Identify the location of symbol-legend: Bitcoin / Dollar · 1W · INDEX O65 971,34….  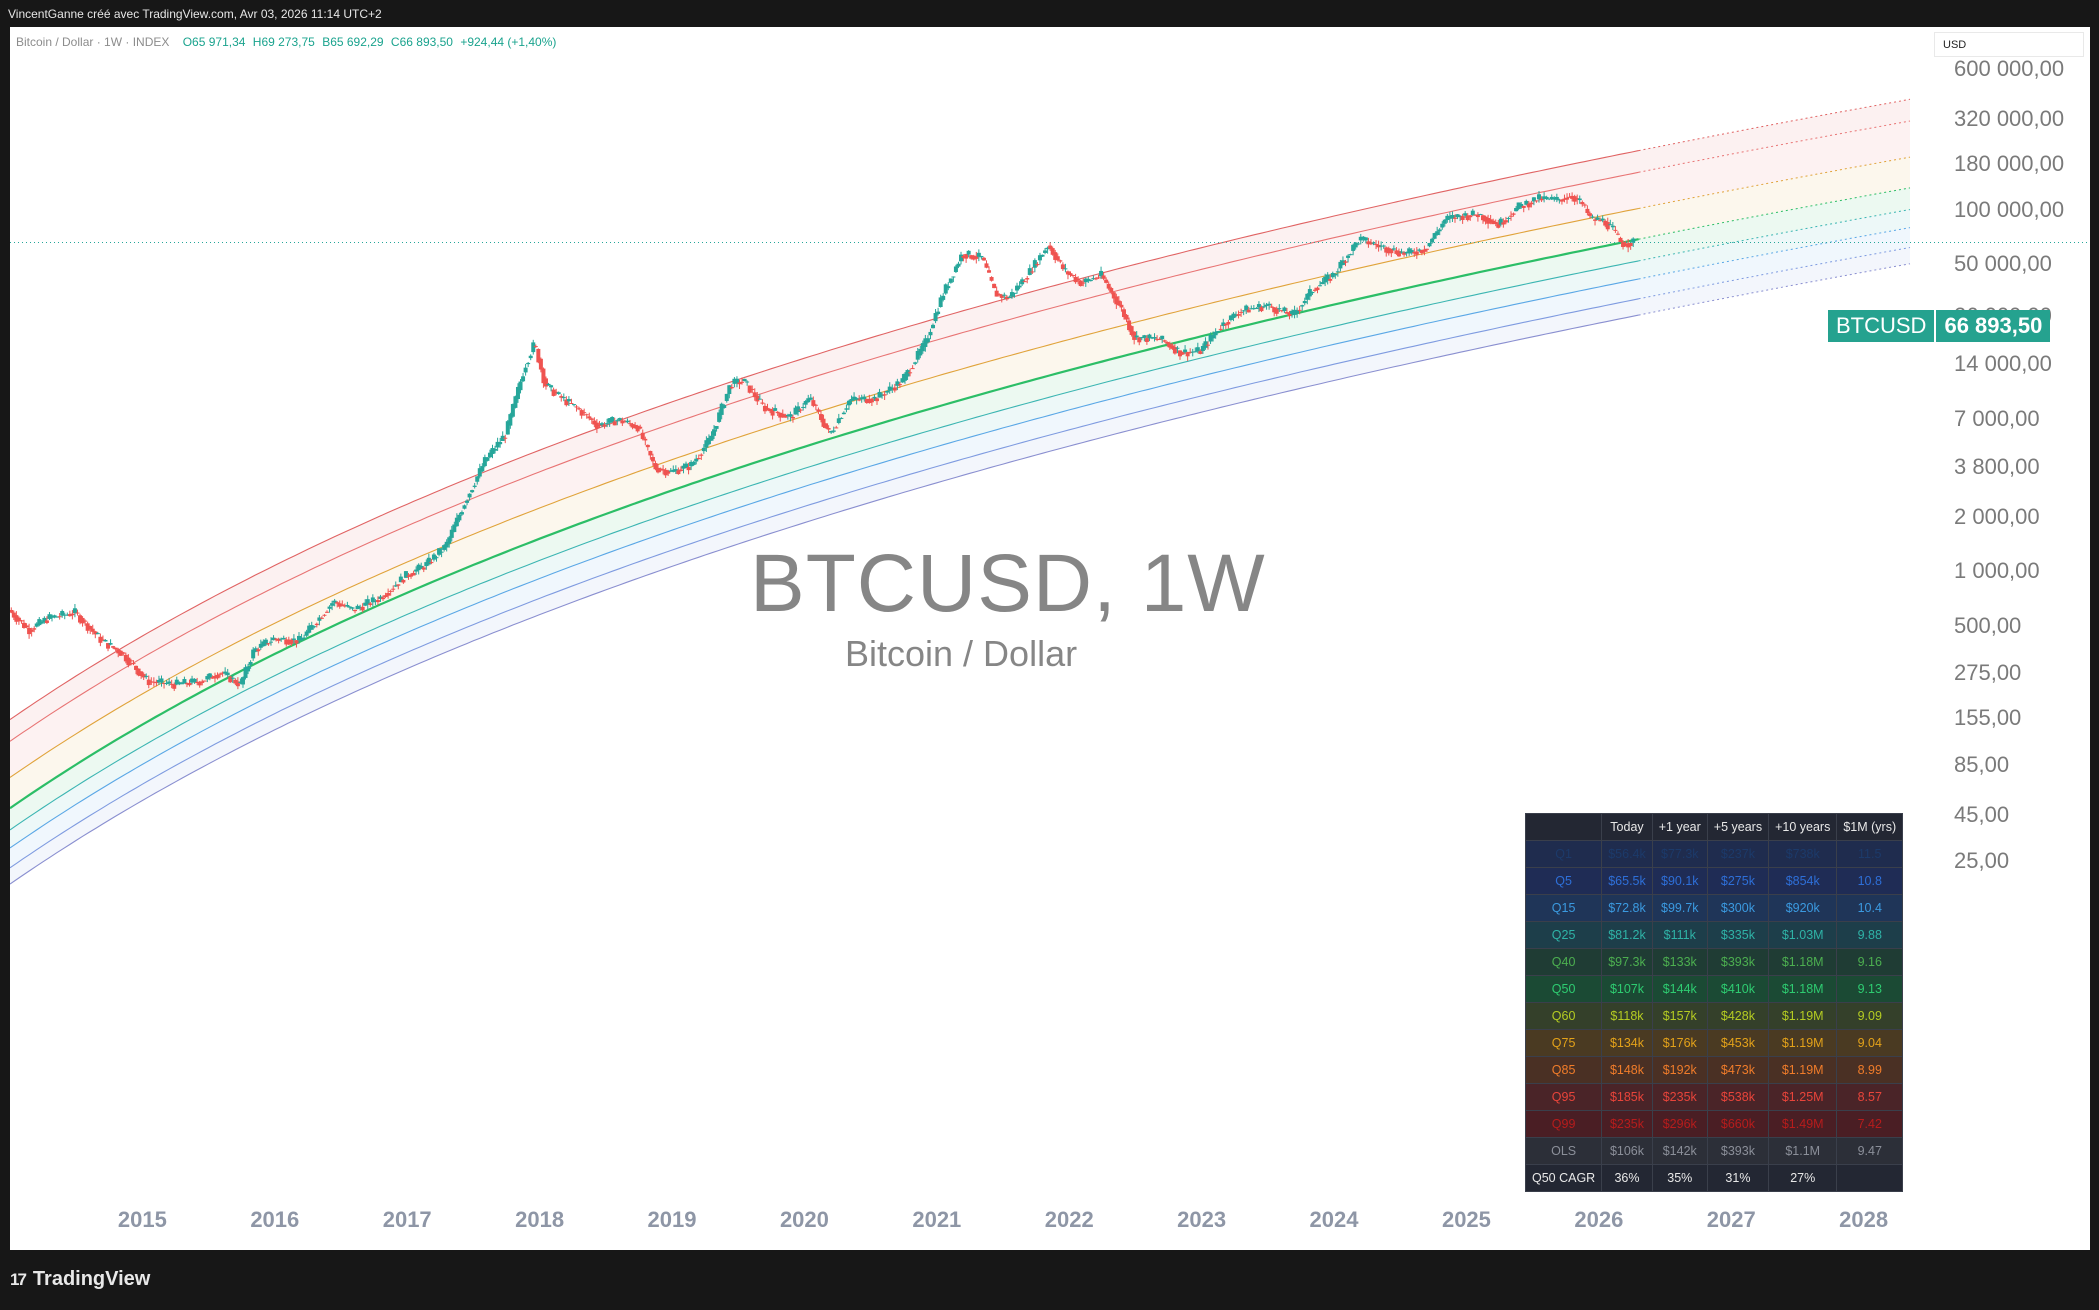
(286, 42).